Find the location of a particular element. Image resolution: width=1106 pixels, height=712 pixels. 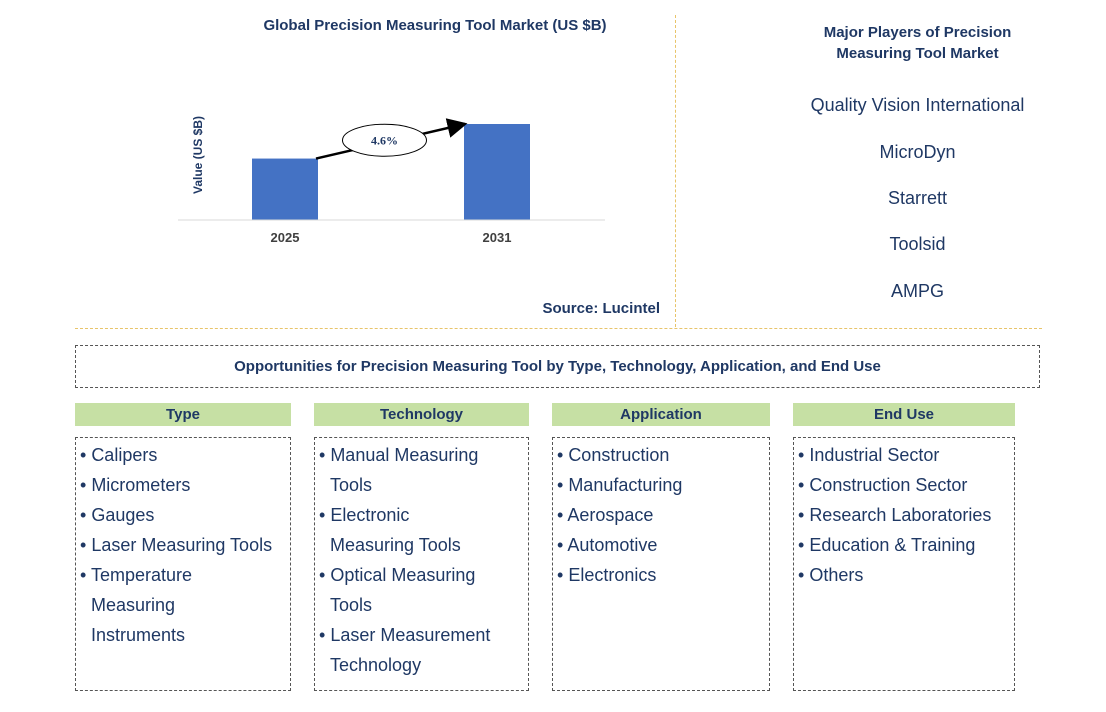

list-item: Construction is located at coordinates (661, 455).